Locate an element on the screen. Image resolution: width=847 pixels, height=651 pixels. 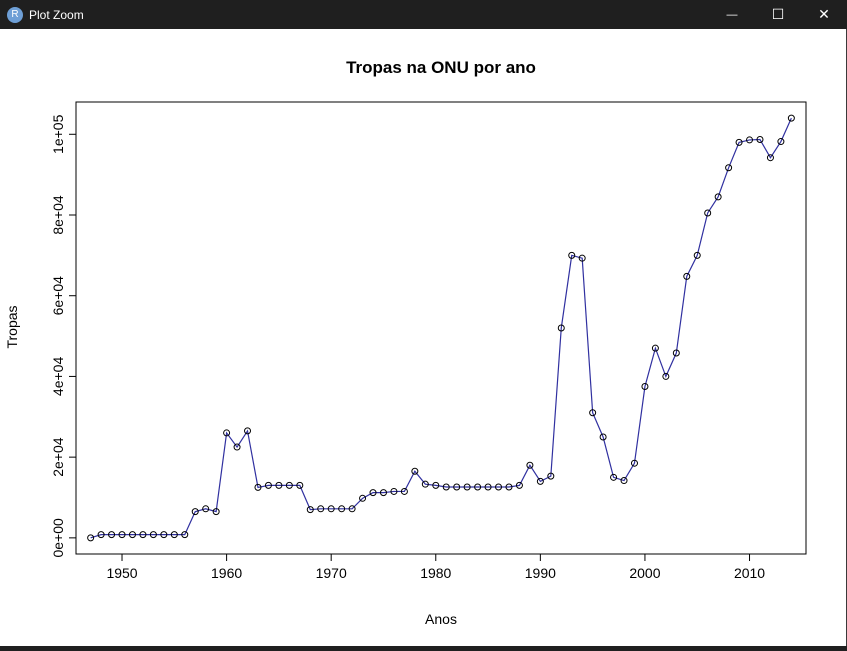
x-tick-label: 1970 is located at coordinates (331, 573).